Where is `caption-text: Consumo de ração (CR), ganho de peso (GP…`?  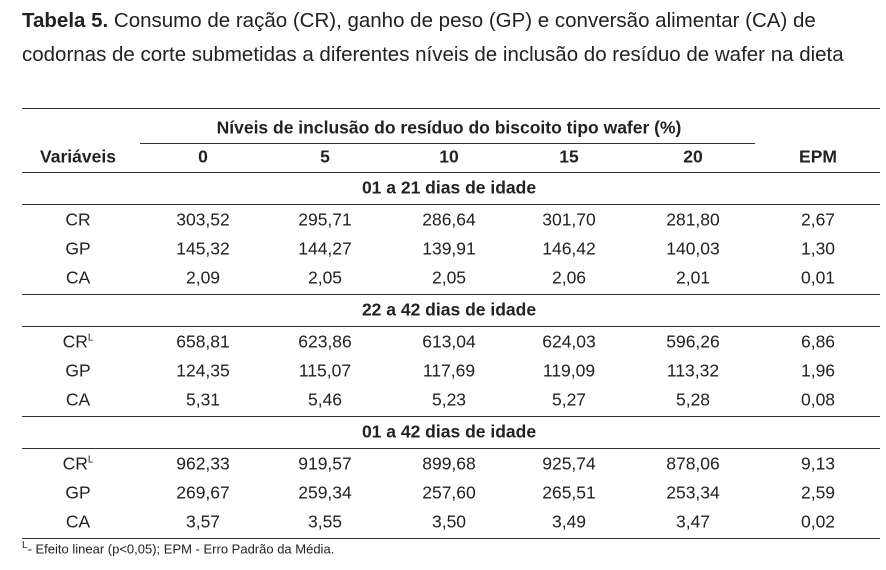
caption-text: Consumo de ração (CR), ganho de peso (GP… is located at coordinates (433, 37).